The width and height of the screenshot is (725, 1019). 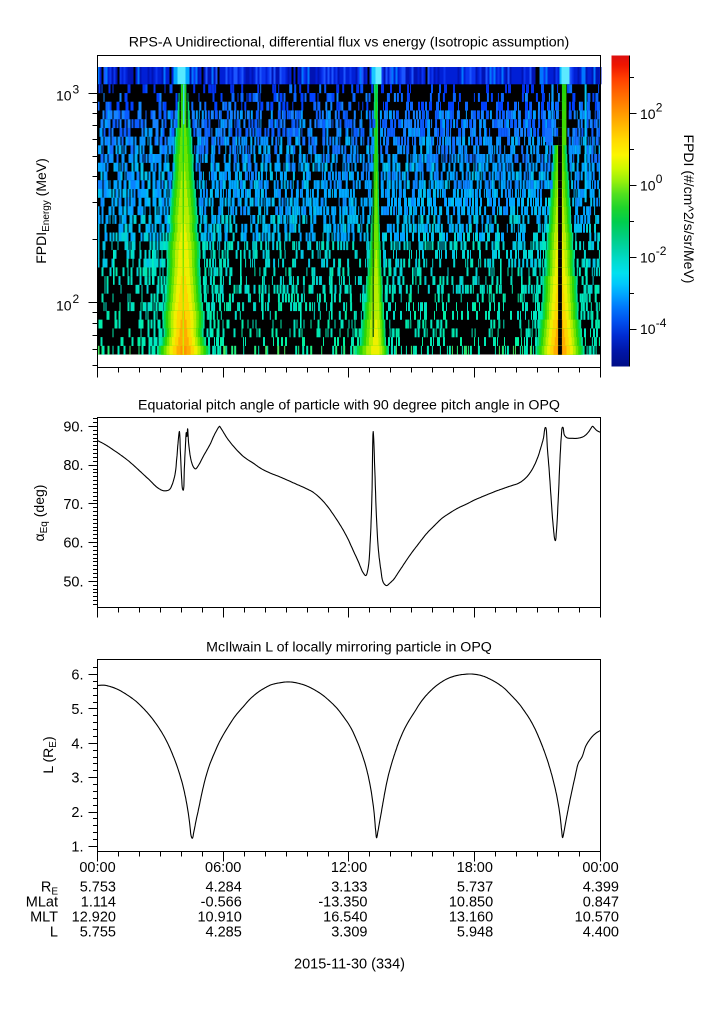 What do you see at coordinates (224, 933) in the screenshot?
I see `svg-text: 4.285` at bounding box center [224, 933].